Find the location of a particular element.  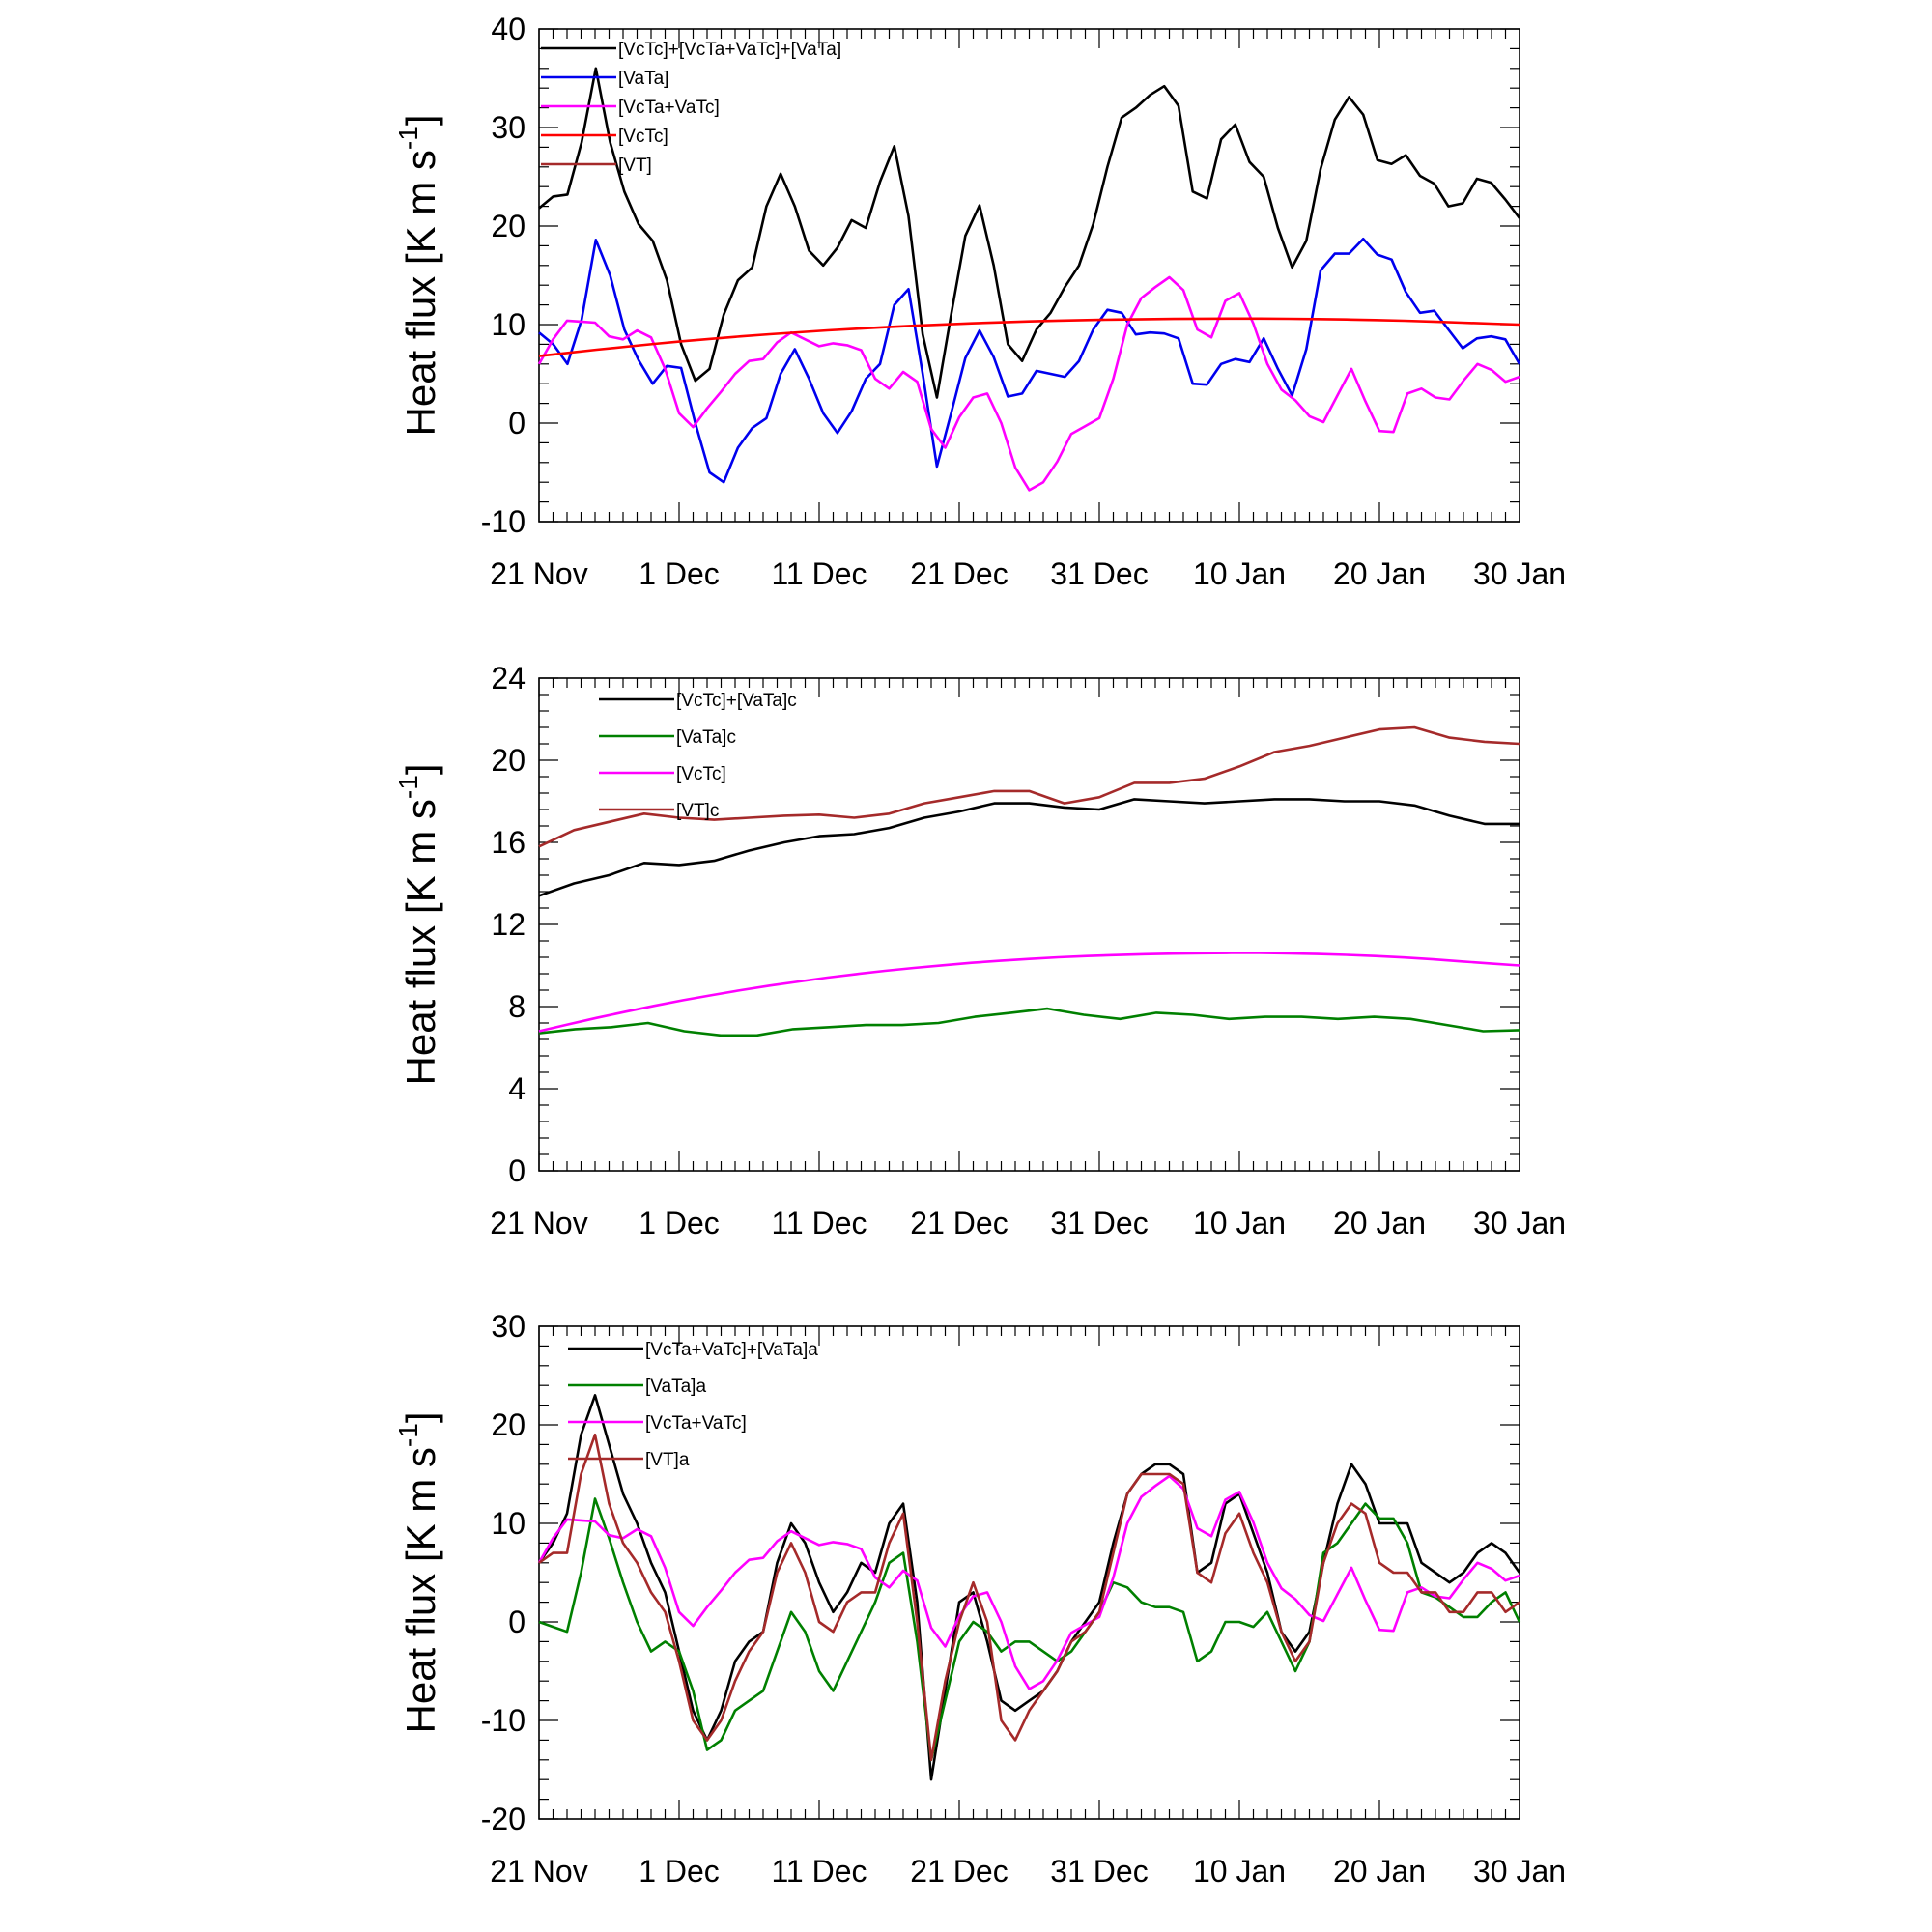

legend-label: [VcTc]+[VaTa]c is located at coordinates (736, 701).